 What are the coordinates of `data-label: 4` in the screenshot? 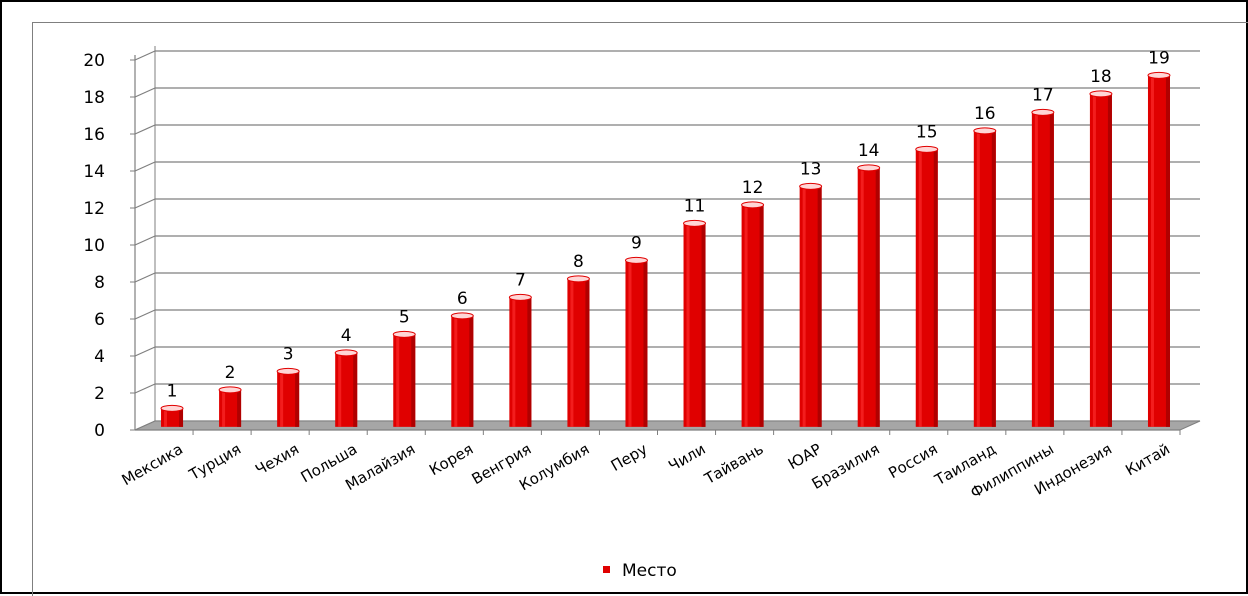 It's located at (346, 336).